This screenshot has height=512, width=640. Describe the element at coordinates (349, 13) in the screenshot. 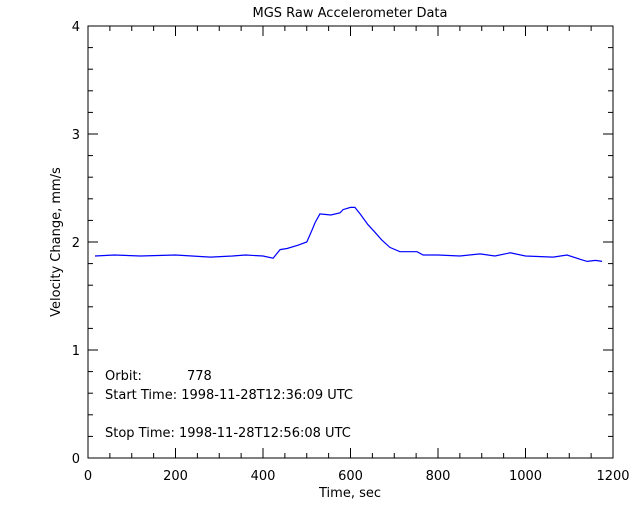

I see `chart-title: MGS Raw Accelerometer Data` at that location.